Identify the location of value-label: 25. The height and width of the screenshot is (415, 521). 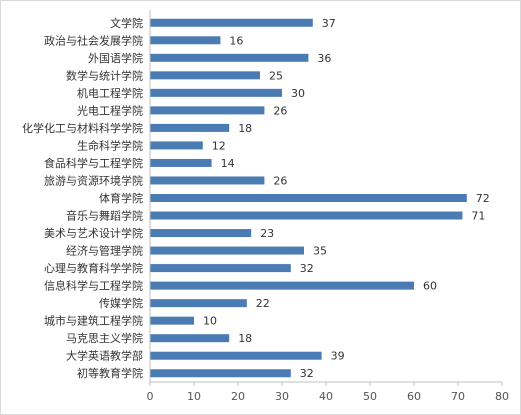
(276, 75).